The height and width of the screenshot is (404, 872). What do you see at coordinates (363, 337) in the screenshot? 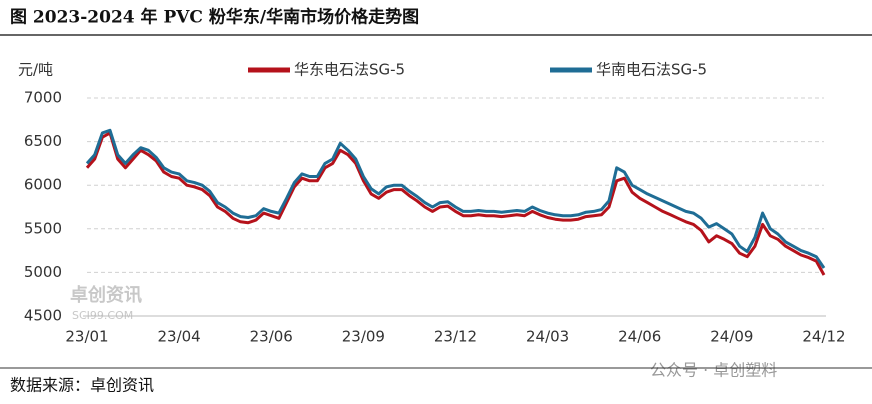
I see `x-tick-label: 23/09` at bounding box center [363, 337].